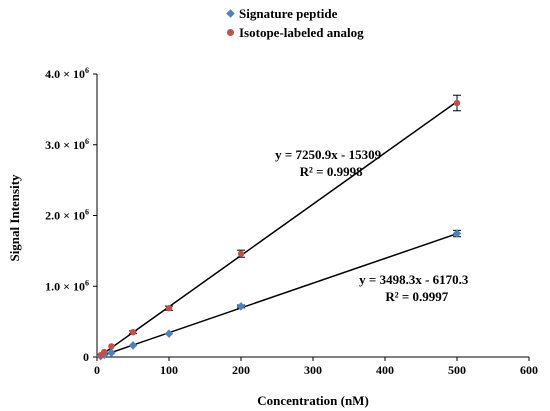  I want to click on x-axis-label: Concentration (nM), so click(313, 400).